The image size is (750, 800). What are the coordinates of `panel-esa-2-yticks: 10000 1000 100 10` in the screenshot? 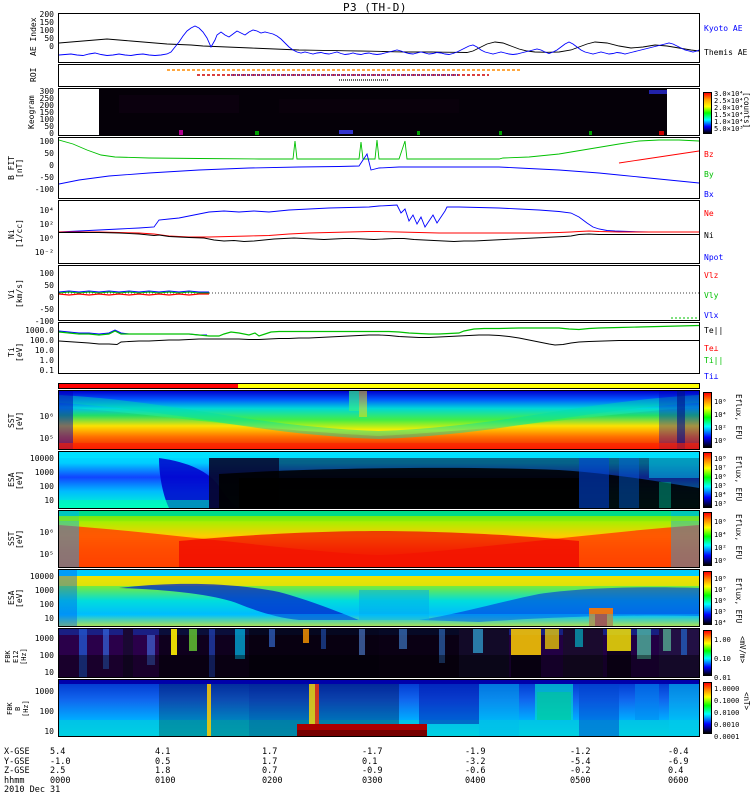 It's located at (41, 597).